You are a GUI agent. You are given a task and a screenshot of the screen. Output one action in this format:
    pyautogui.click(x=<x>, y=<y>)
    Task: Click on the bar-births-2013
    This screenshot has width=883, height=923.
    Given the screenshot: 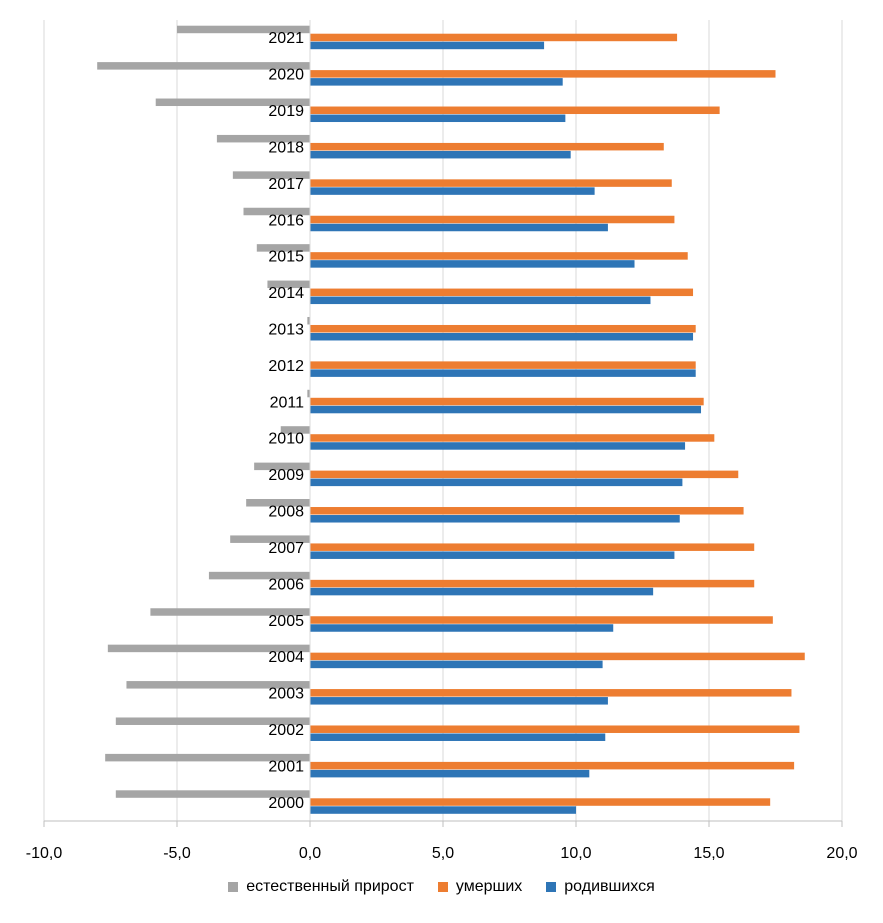 What is the action you would take?
    pyautogui.click(x=502, y=336)
    